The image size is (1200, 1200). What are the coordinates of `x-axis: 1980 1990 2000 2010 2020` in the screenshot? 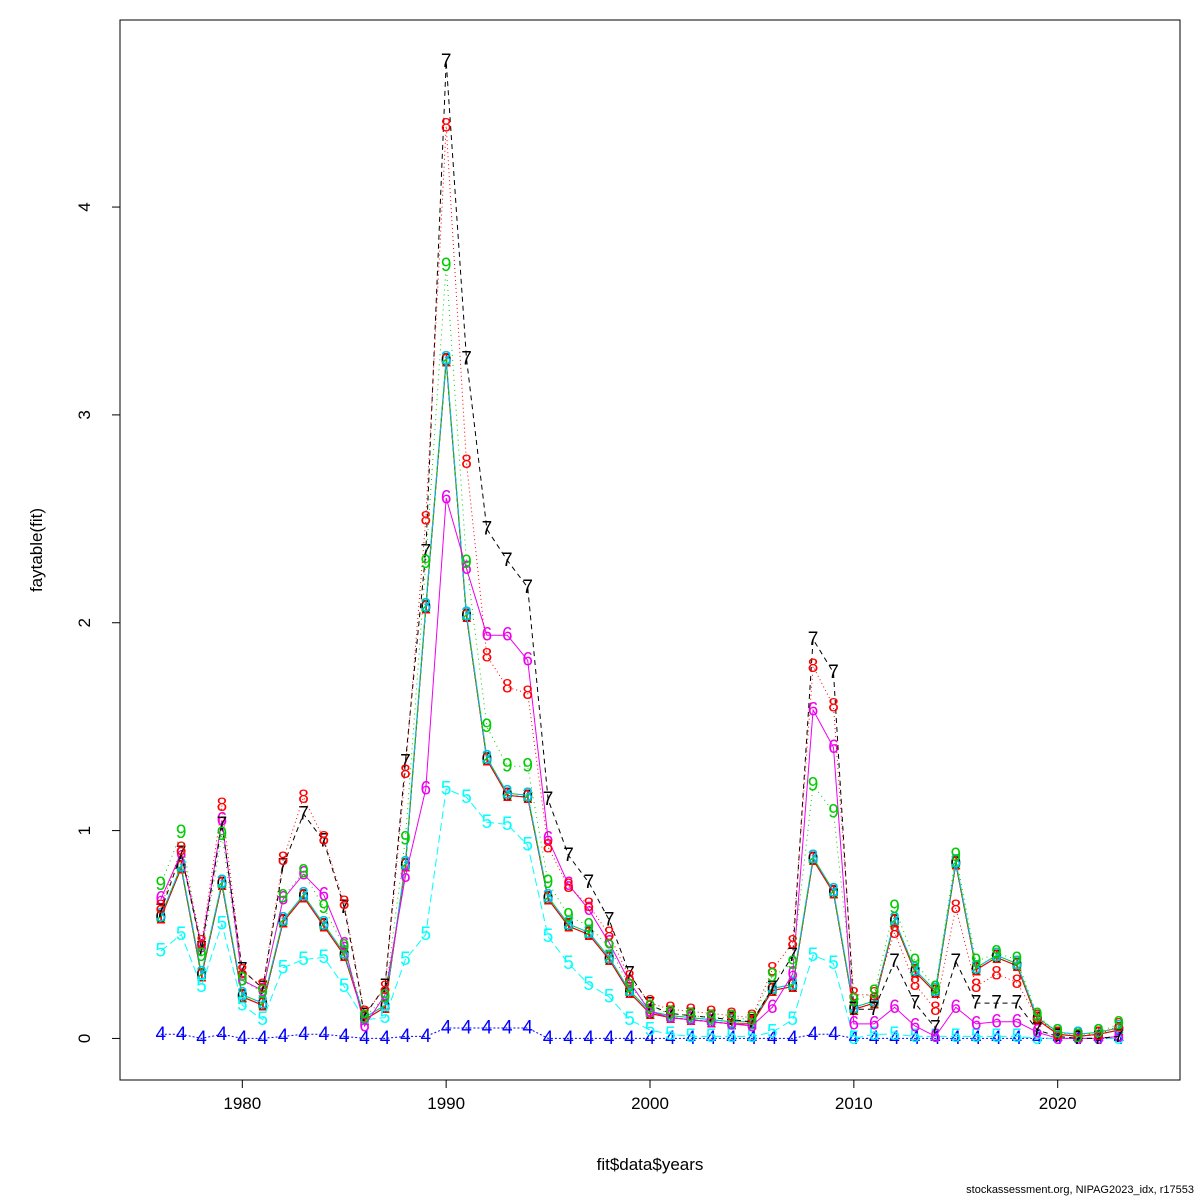 It's located at (650, 1096).